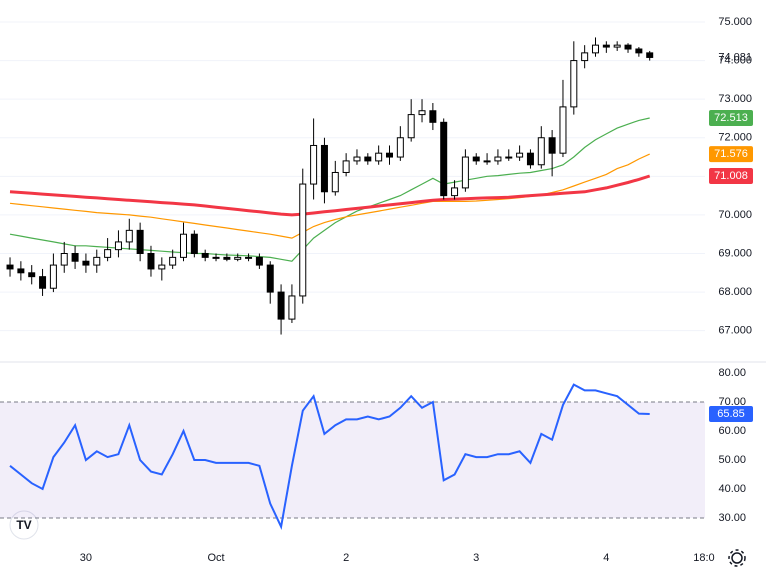 The image size is (766, 571). What do you see at coordinates (735, 215) in the screenshot?
I see `y-tick-label: 70.000` at bounding box center [735, 215].